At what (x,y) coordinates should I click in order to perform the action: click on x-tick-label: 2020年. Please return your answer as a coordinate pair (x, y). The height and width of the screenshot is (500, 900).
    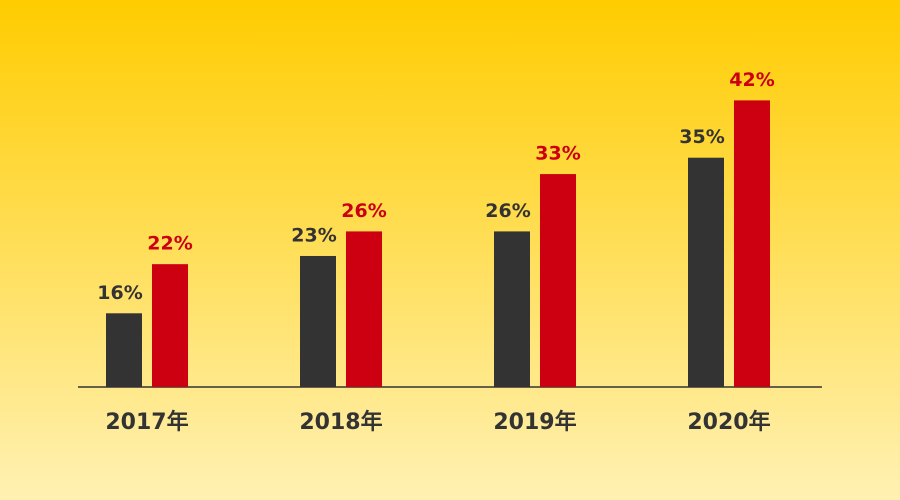
    Looking at the image, I should click on (728, 422).